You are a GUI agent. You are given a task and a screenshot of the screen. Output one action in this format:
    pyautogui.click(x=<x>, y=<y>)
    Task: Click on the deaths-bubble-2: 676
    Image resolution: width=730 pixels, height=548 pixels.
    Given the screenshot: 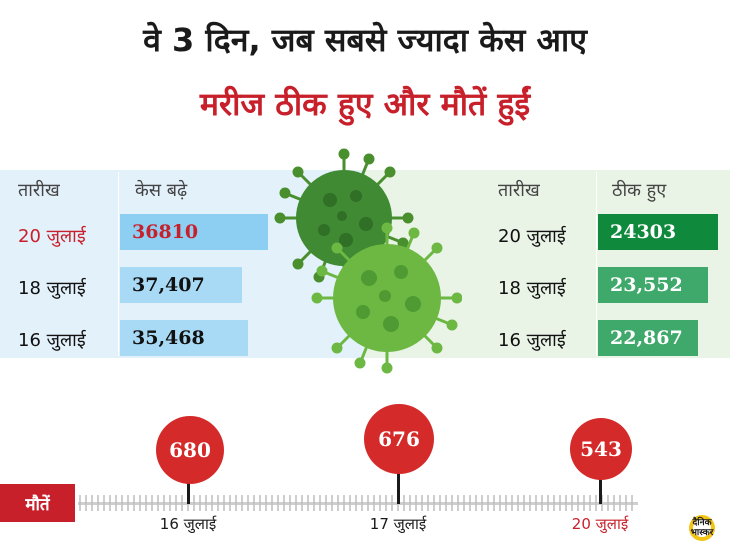 What is the action you would take?
    pyautogui.click(x=399, y=439)
    